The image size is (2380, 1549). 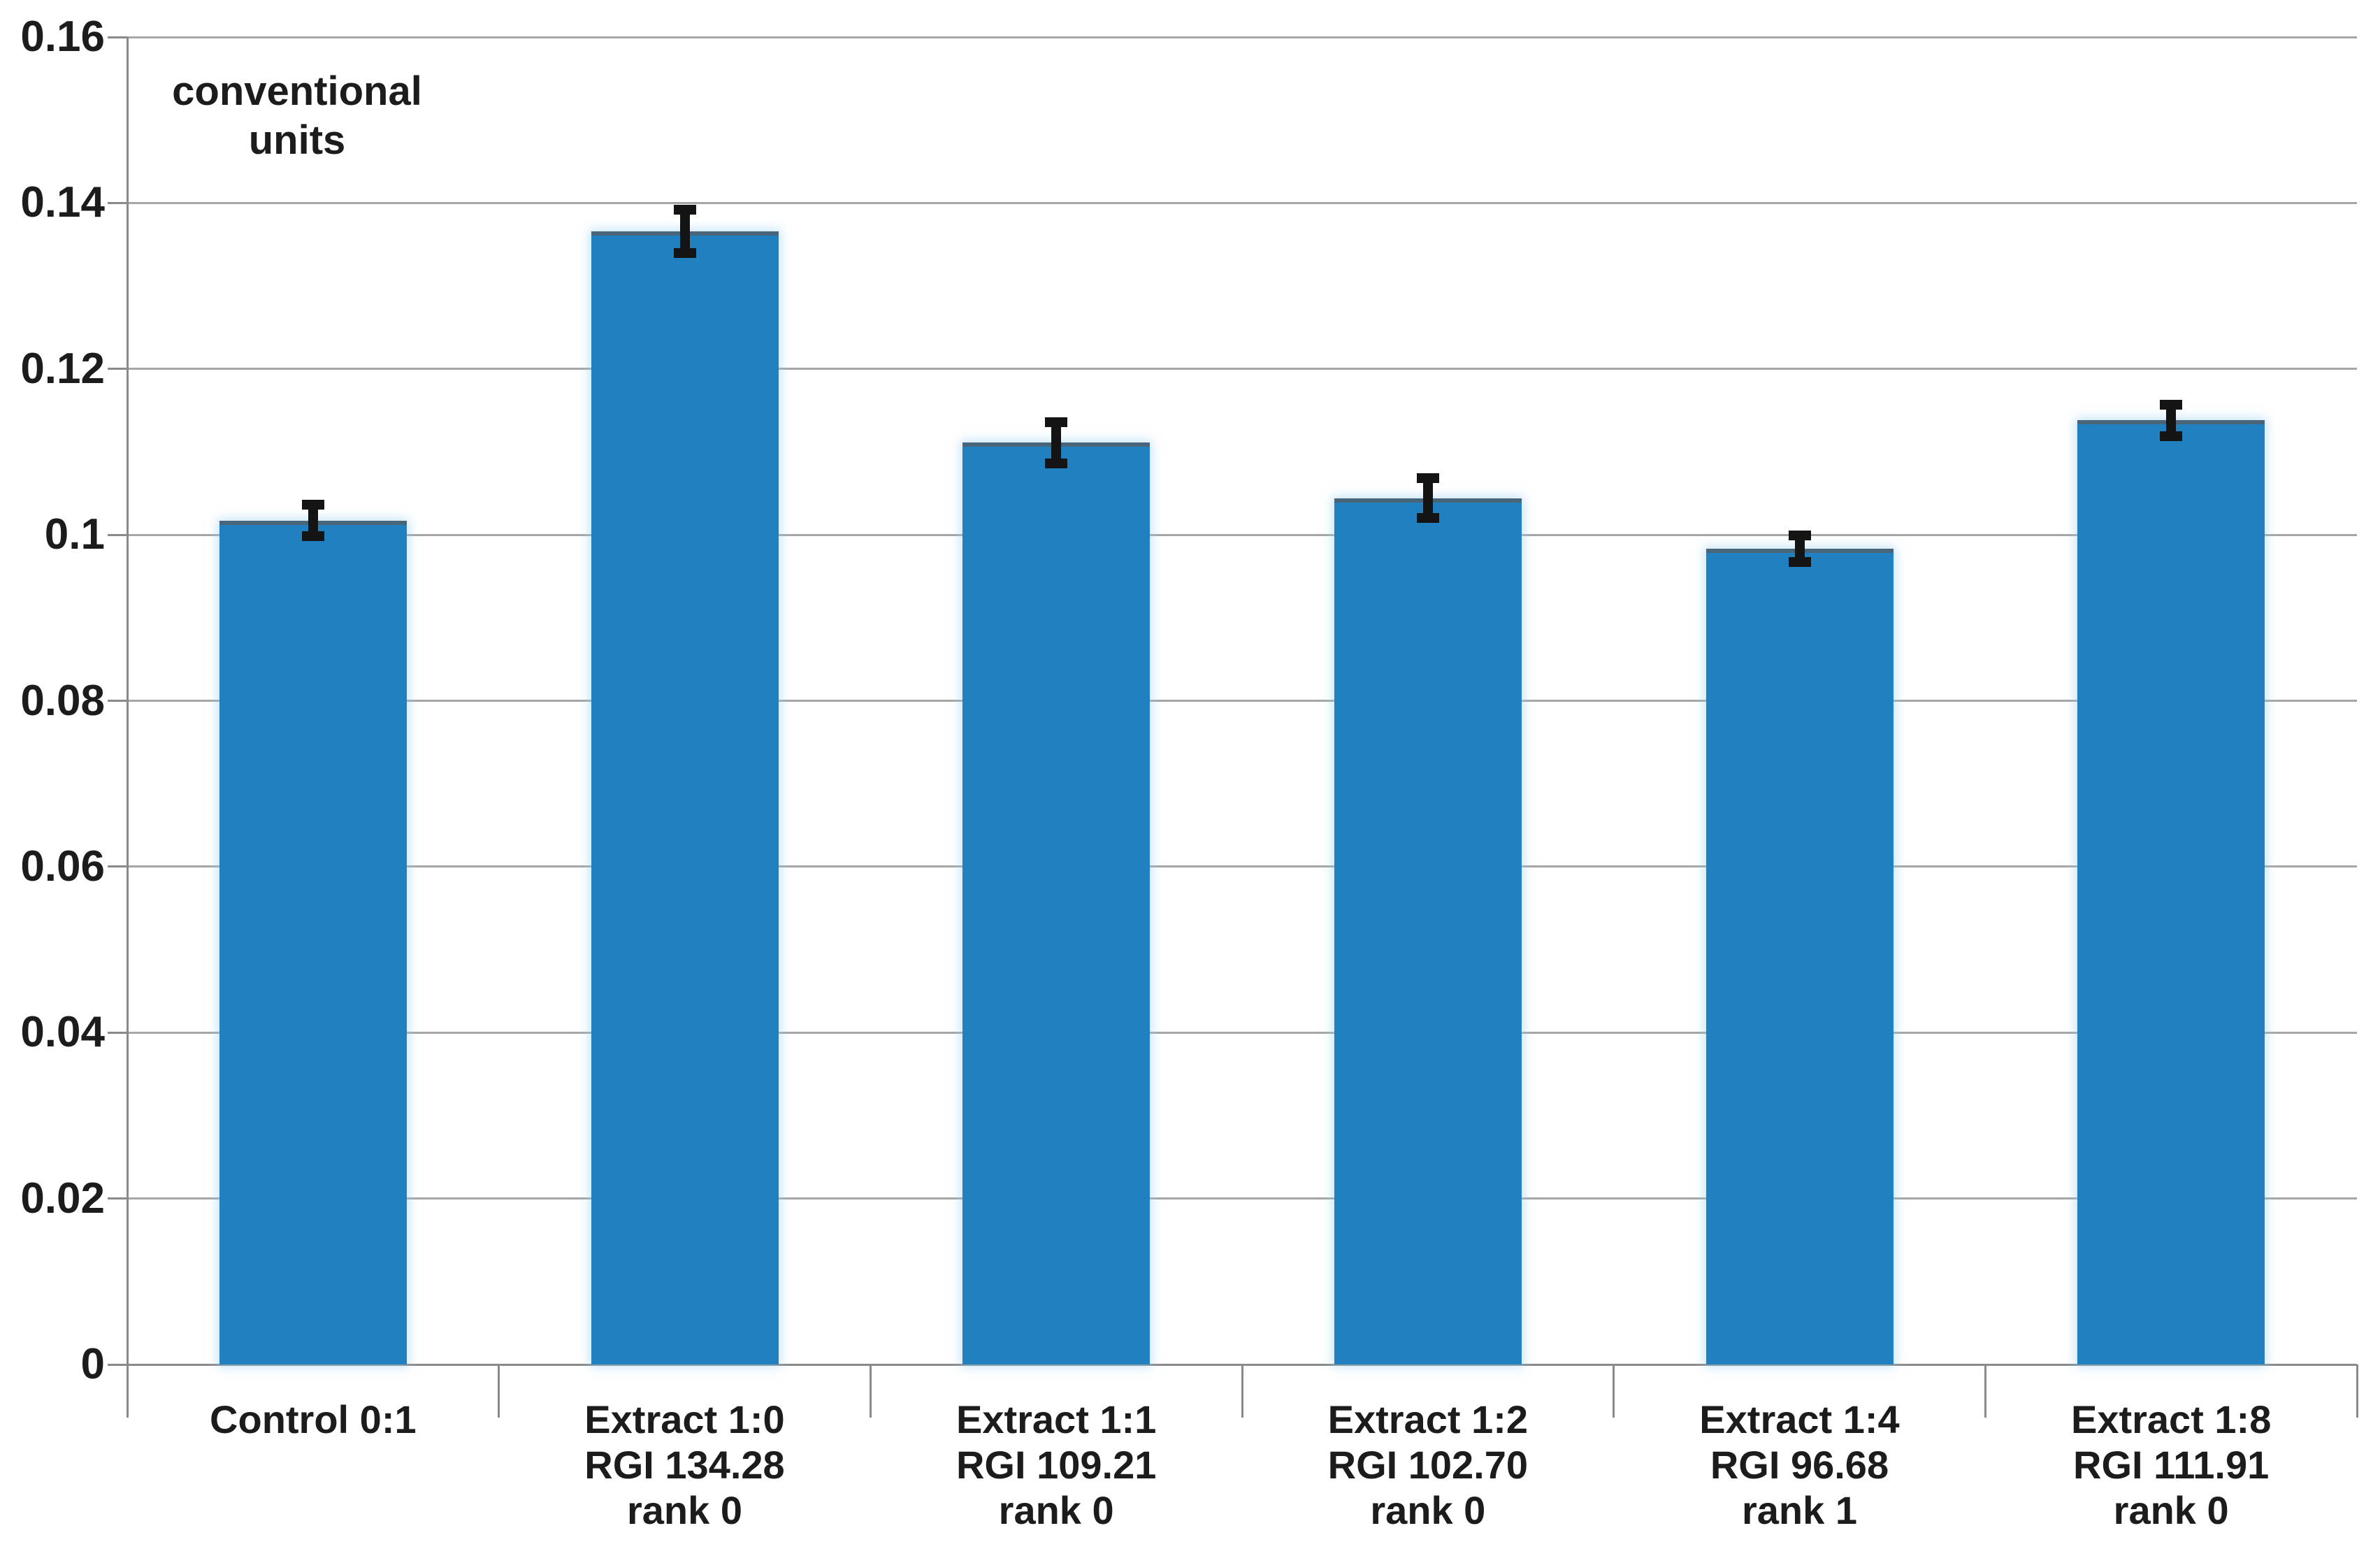 I want to click on y-axis-tick-label: 0.06, so click(x=62, y=867).